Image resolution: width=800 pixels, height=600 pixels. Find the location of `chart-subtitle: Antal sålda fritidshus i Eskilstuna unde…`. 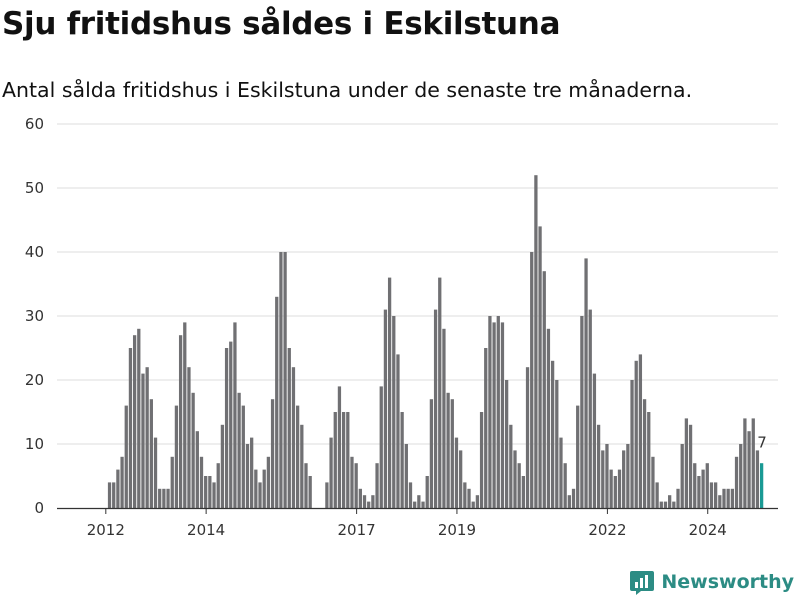

chart-subtitle: Antal sålda fritidshus i Eskilstuna unde… is located at coordinates (347, 90).